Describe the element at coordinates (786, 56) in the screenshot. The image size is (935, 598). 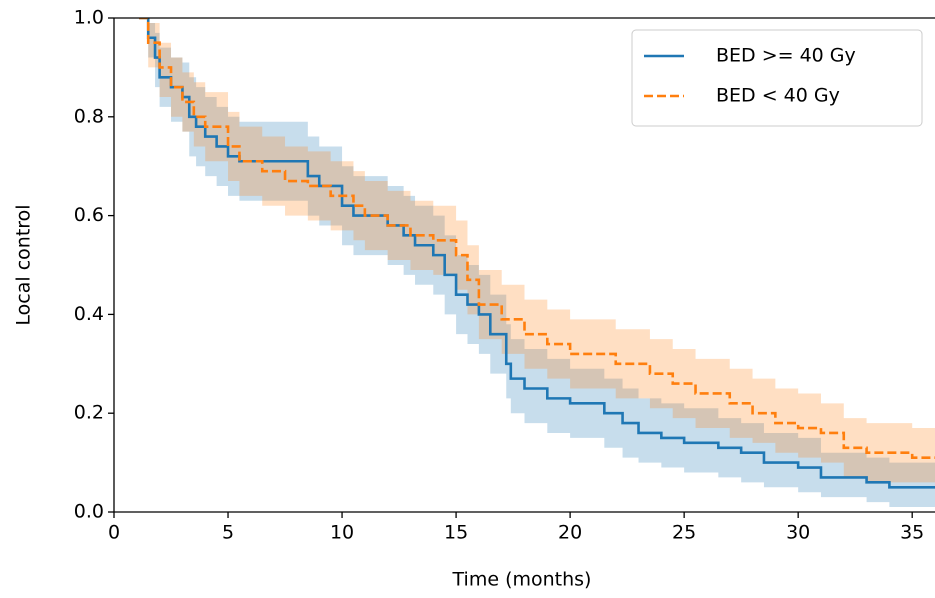
I see `legend-label: BED >= 40 Gy` at that location.